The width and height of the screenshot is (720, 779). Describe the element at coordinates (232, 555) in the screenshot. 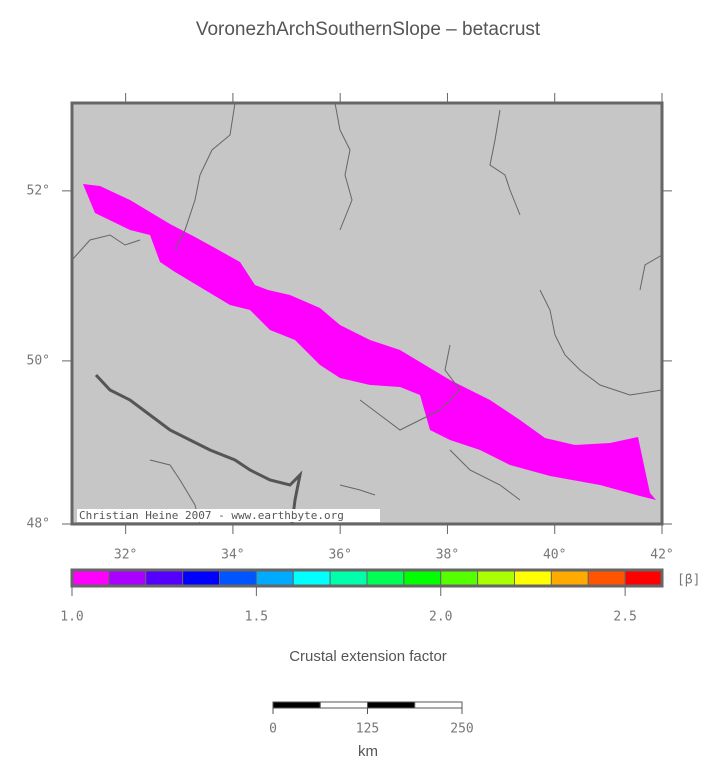

I see `x-tick-label: 34°` at that location.